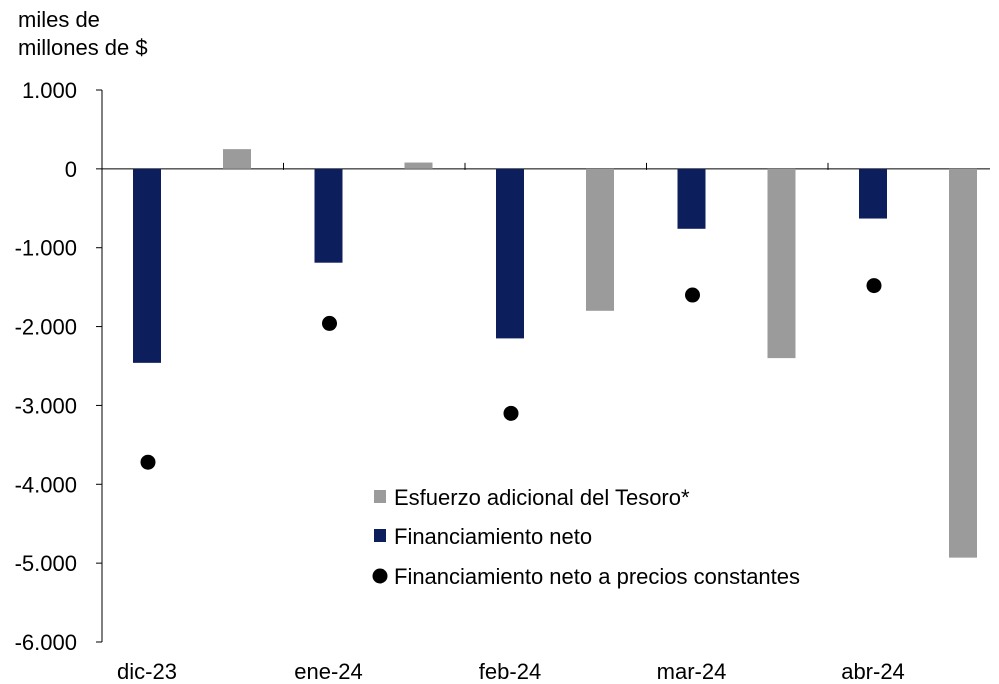 The image size is (999, 684). Describe the element at coordinates (49, 90) in the screenshot. I see `y-tick-label: 1.000` at that location.